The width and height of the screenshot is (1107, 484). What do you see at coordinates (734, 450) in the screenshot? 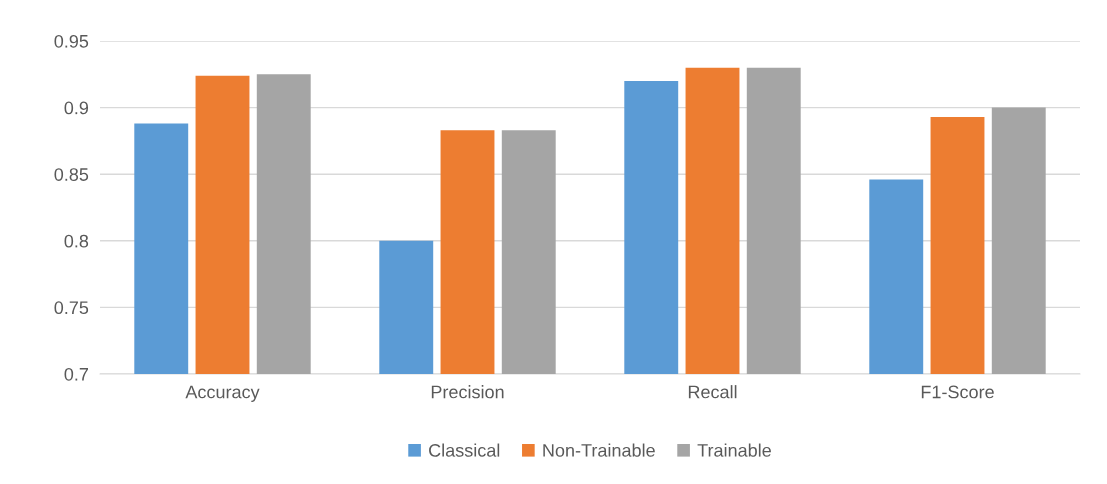
I see `legend-label: Trainable` at bounding box center [734, 450].